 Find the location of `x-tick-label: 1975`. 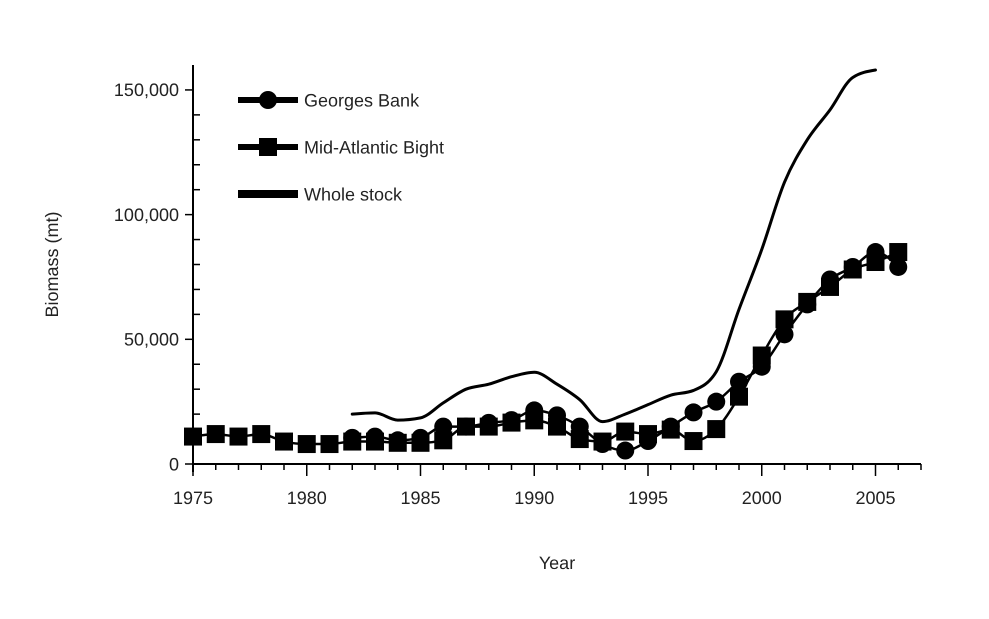

x-tick-label: 1975 is located at coordinates (193, 498).